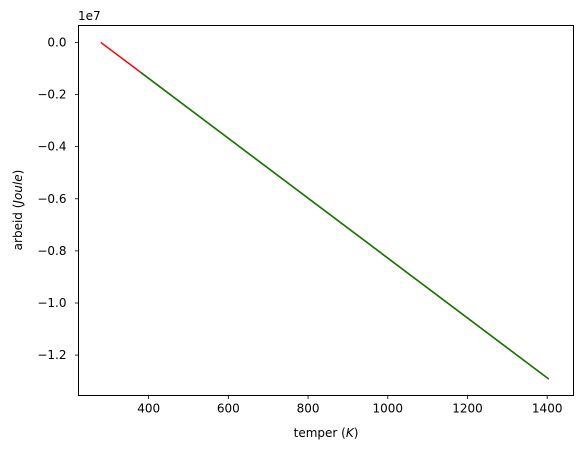  I want to click on x-axis-label: temper (K), so click(326, 433).